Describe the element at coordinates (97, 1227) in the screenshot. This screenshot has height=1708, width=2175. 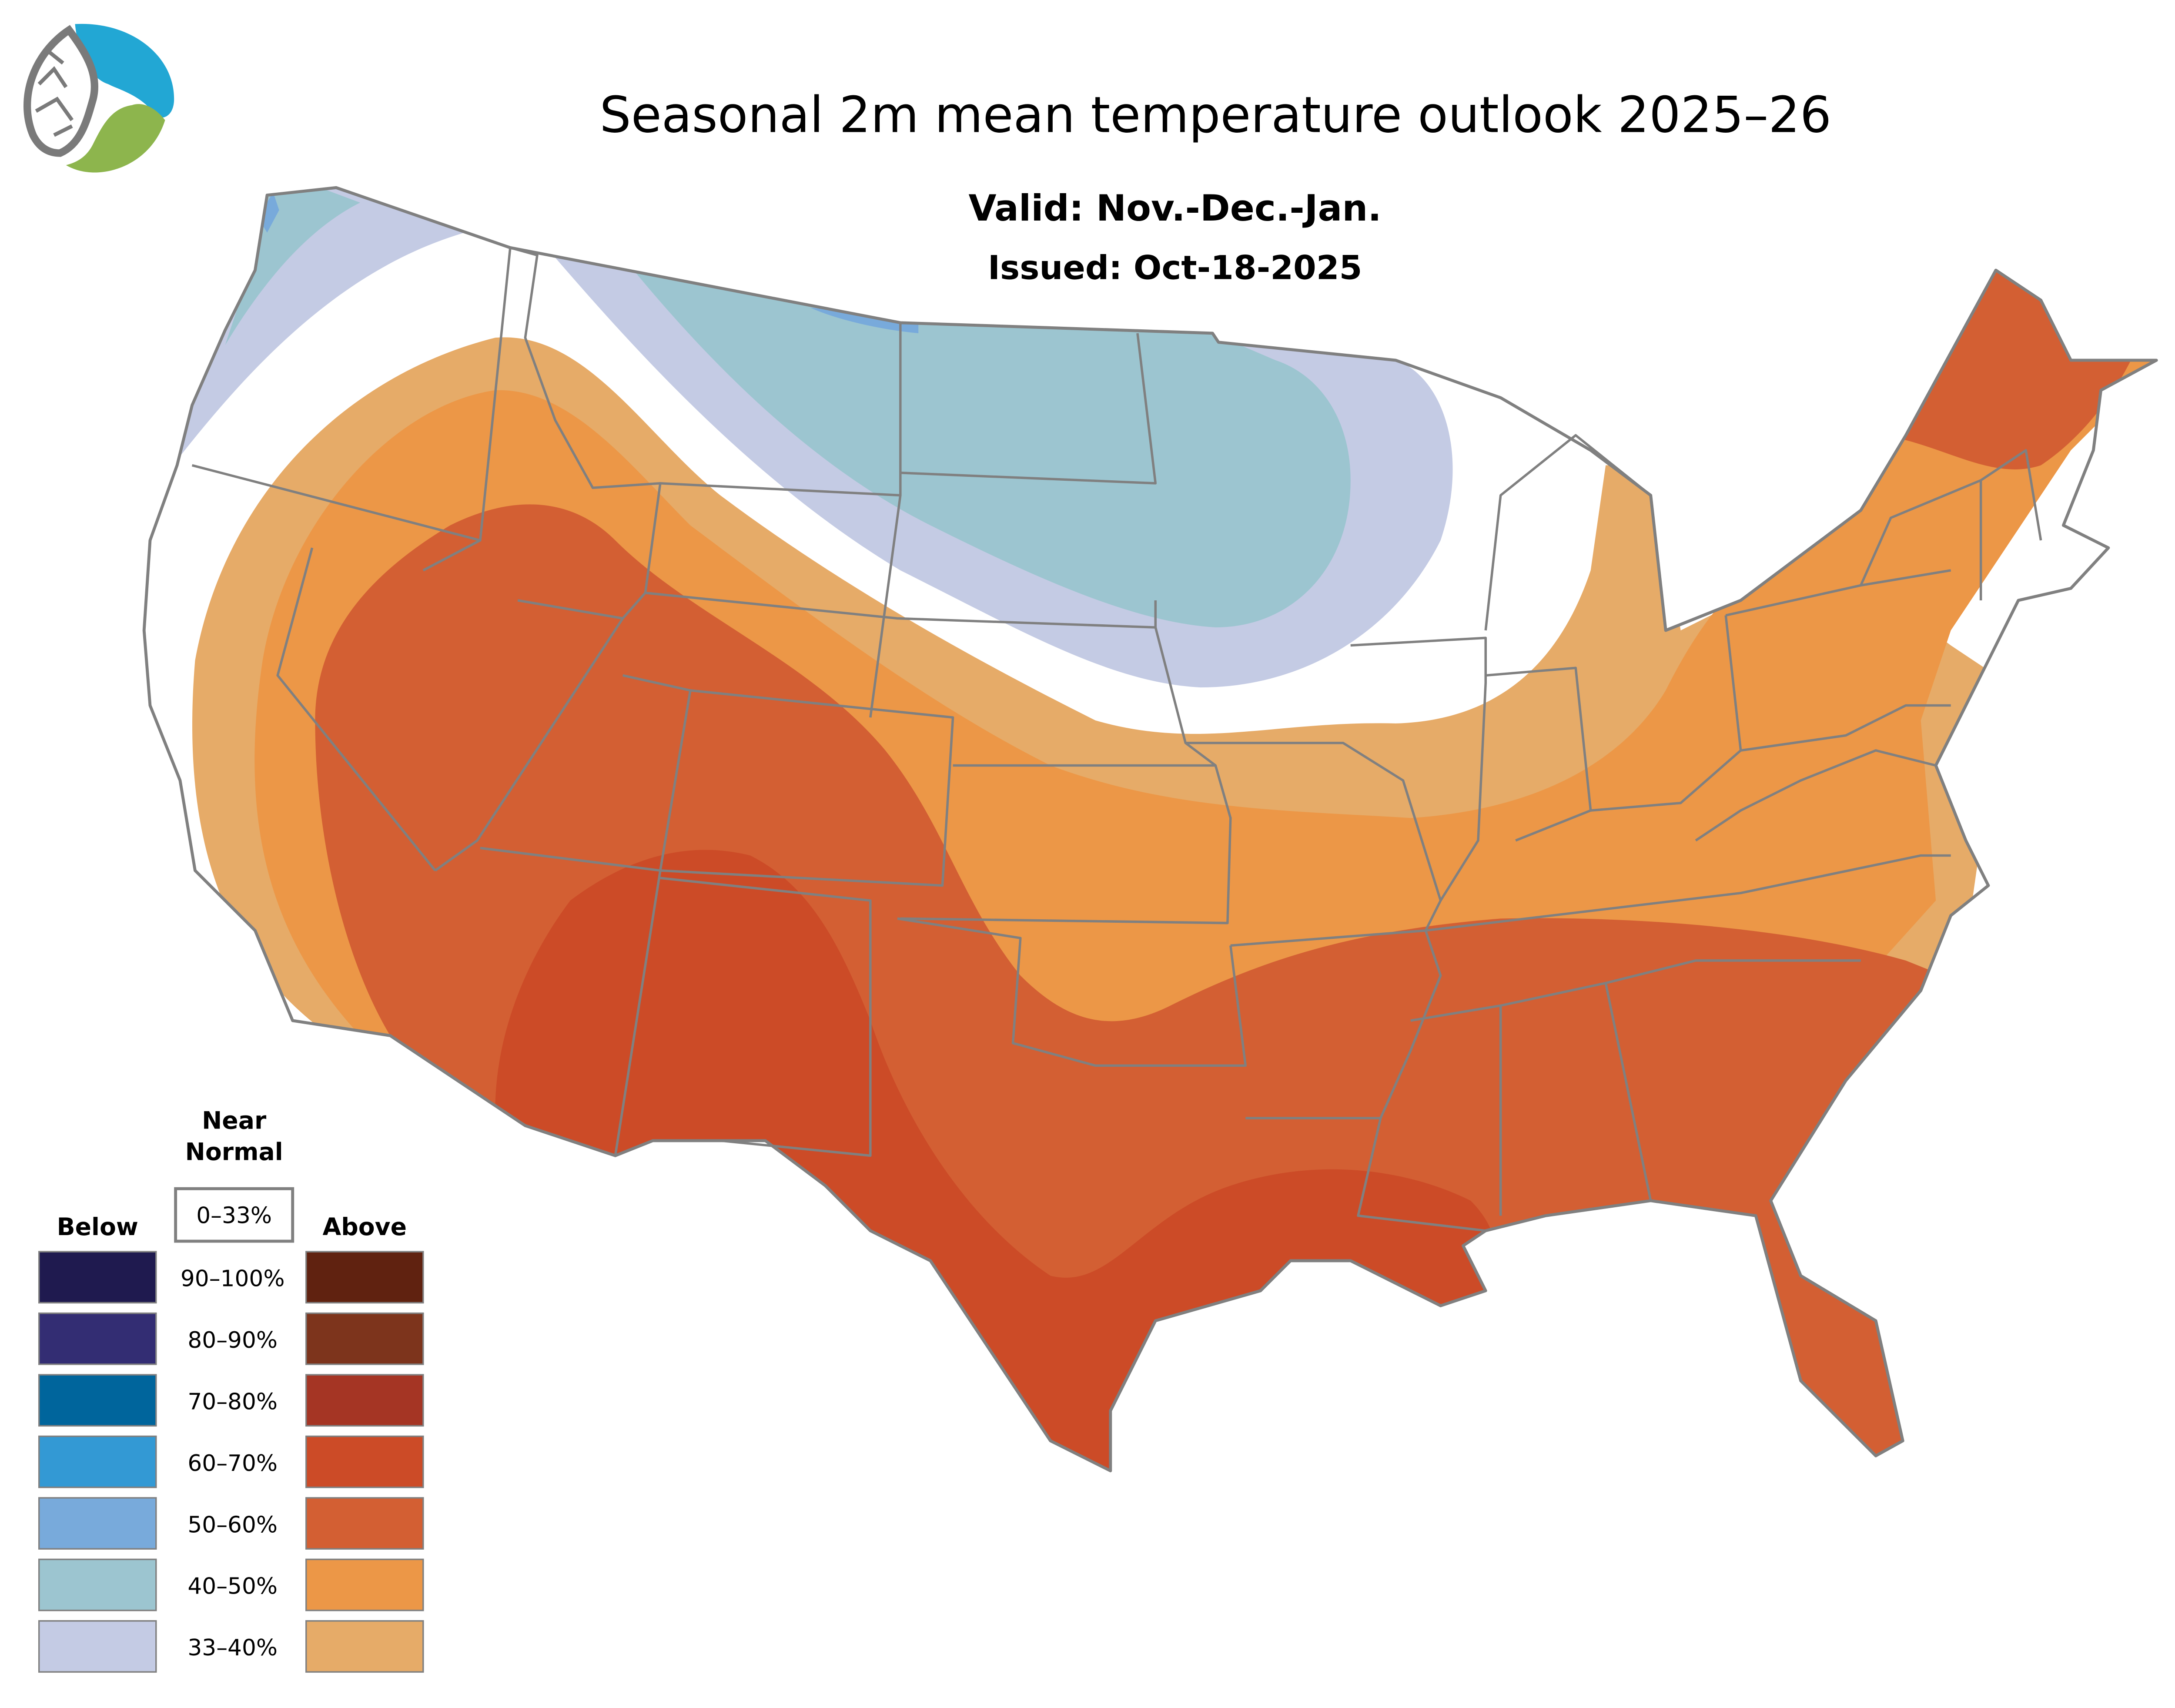
I see `legend-below-heading: Below` at that location.